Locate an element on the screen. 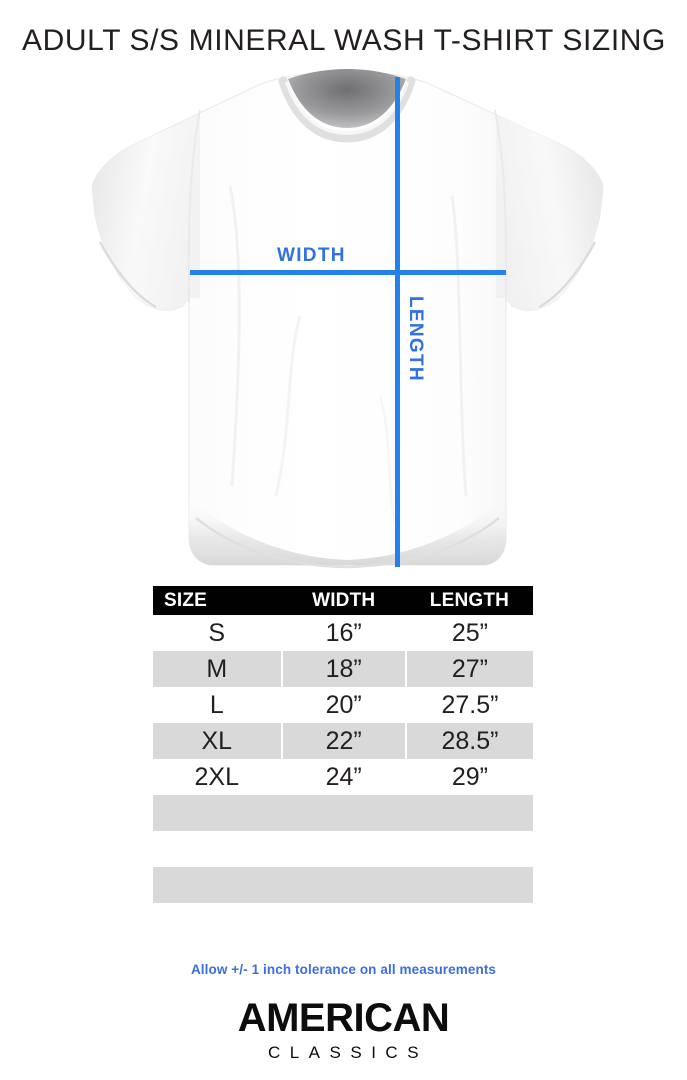  brand-name: AMERICAN is located at coordinates (343, 1018).